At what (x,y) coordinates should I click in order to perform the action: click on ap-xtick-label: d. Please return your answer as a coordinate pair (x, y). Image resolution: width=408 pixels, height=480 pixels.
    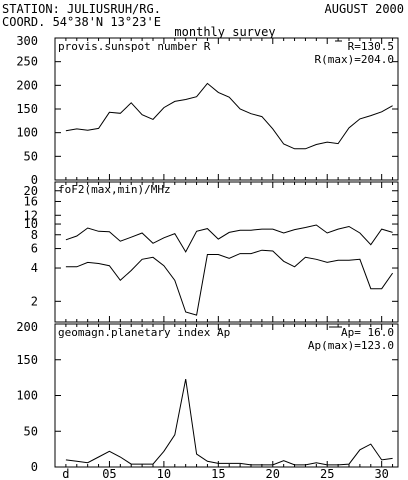
    Looking at the image, I should click on (65, 473).